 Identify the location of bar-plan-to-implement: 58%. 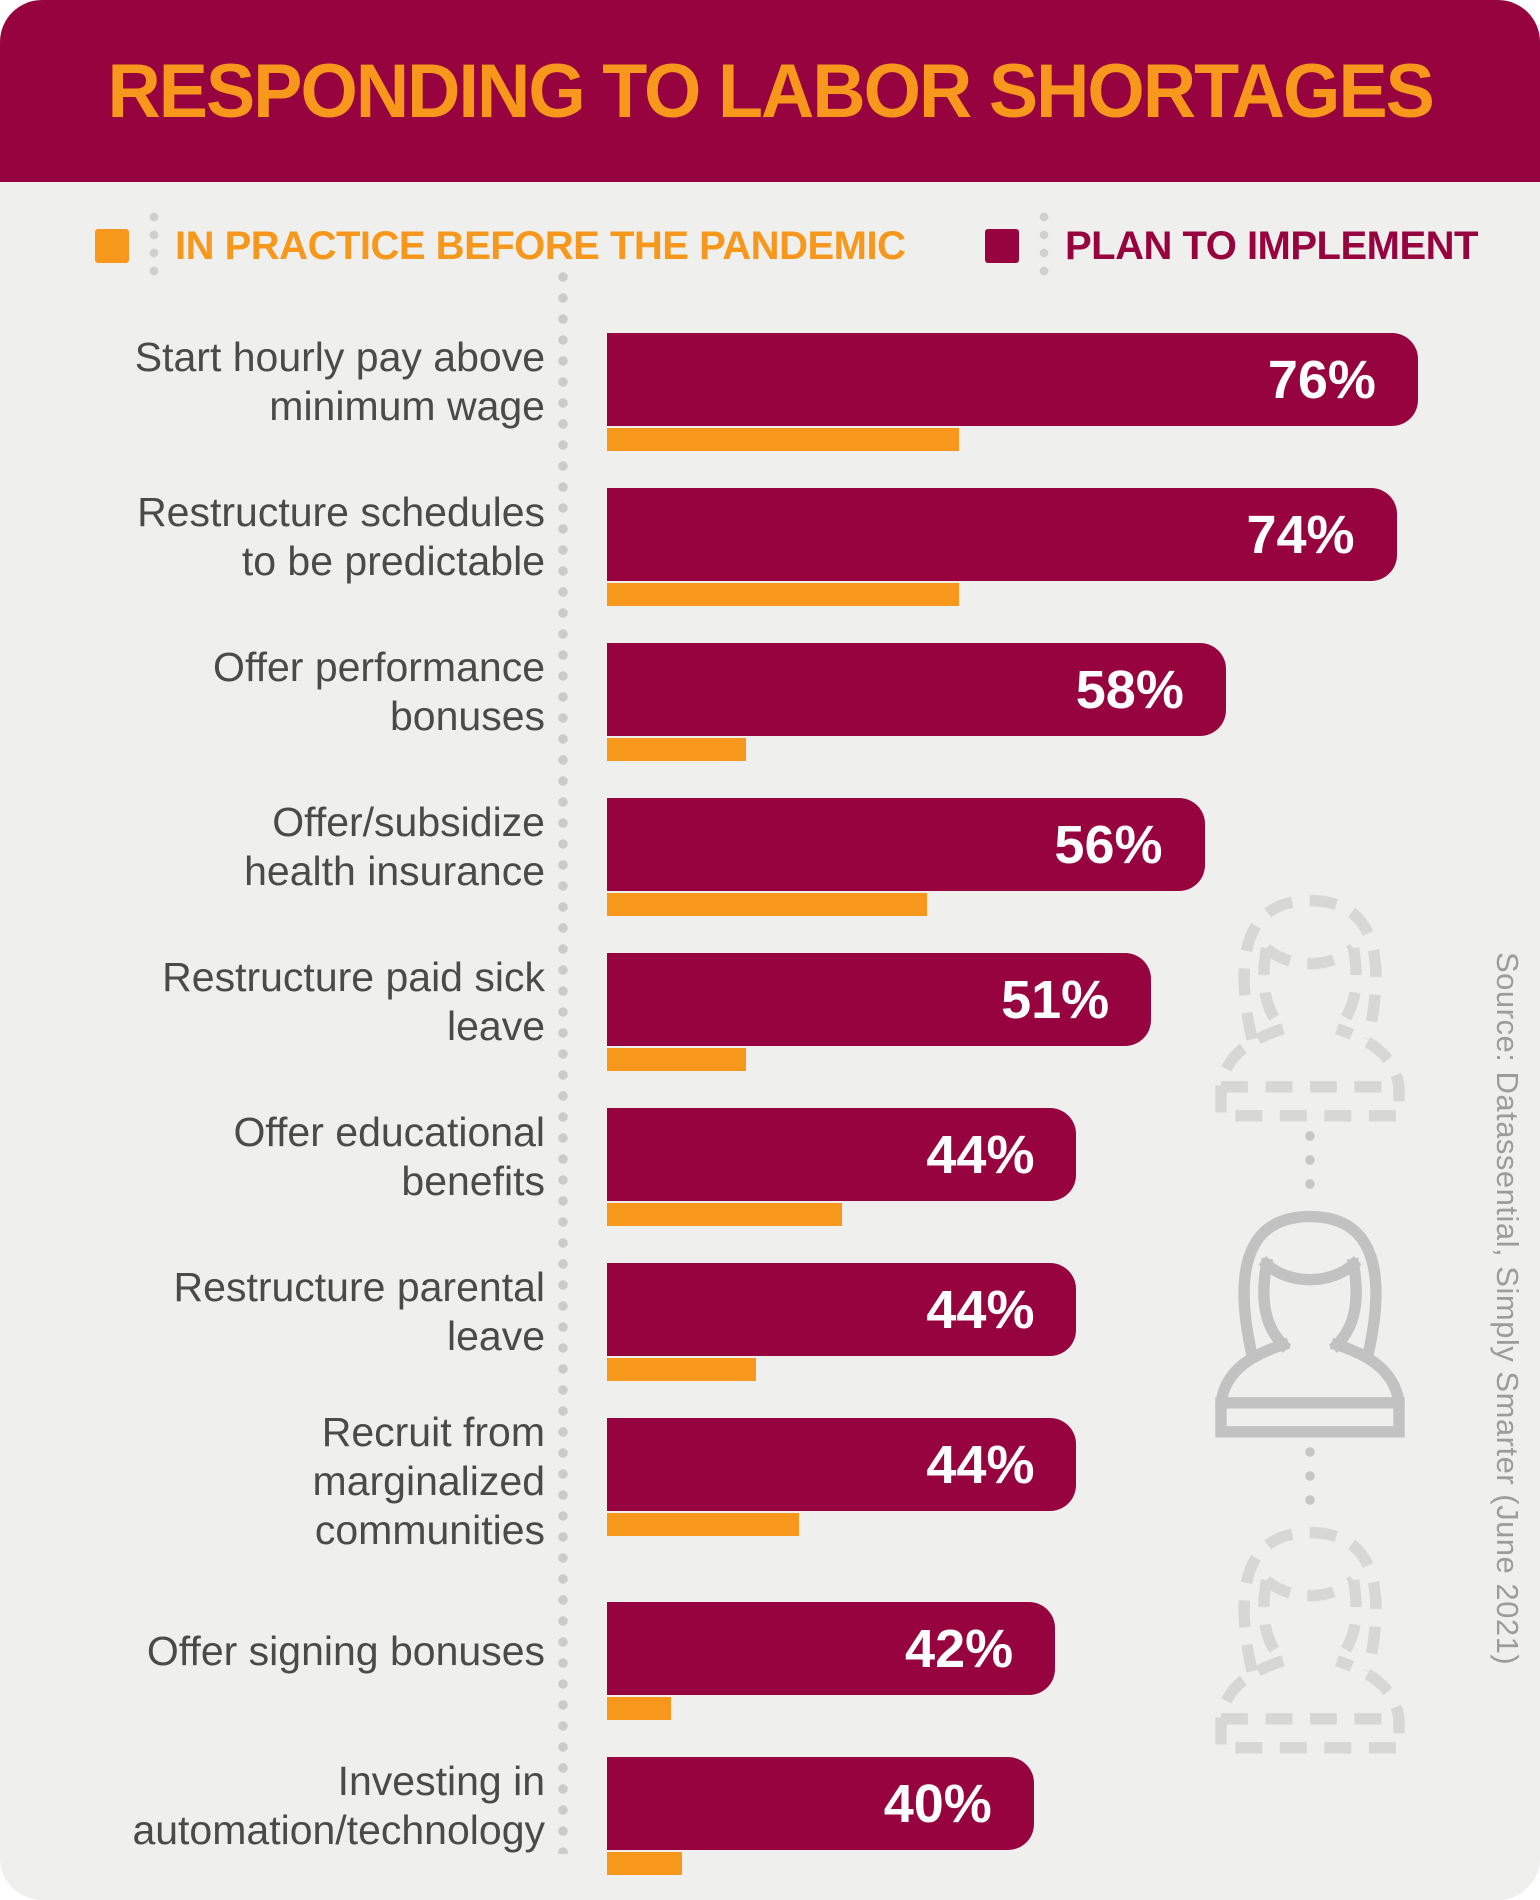
(916, 689).